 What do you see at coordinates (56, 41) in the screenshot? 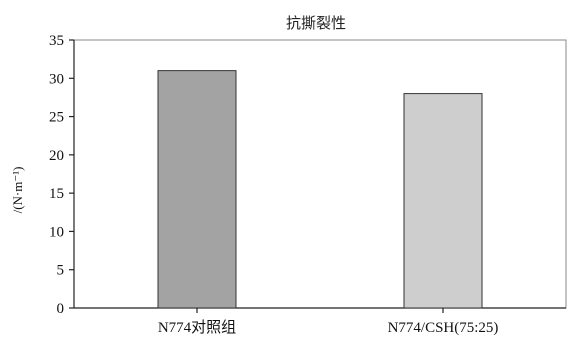
I see `y-tick-label: 35` at bounding box center [56, 41].